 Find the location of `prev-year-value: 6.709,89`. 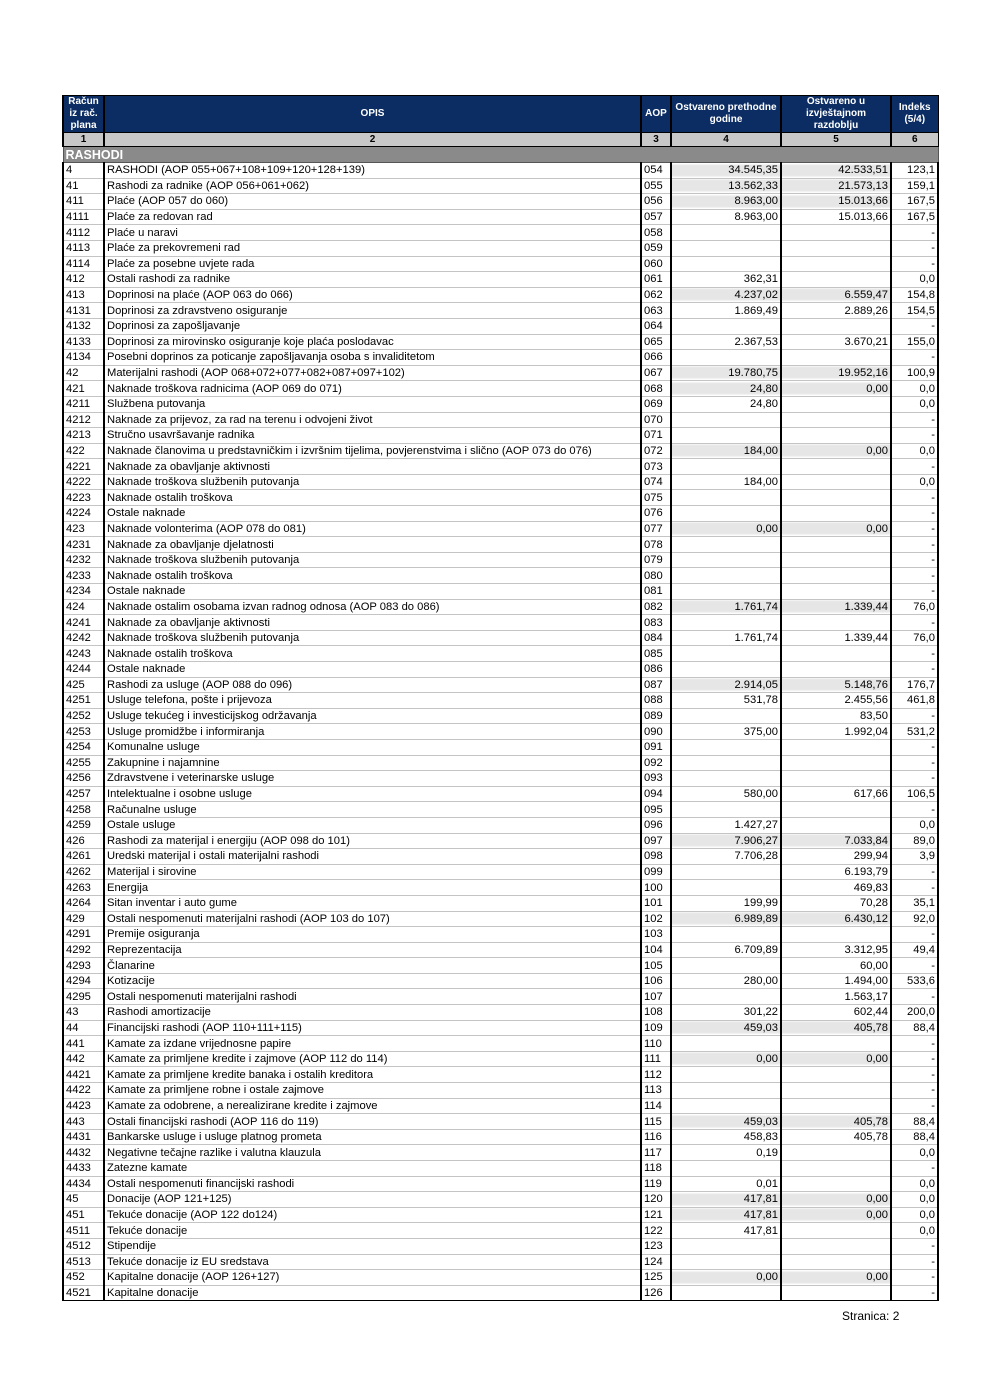

prev-year-value: 6.709,89 is located at coordinates (725, 950).